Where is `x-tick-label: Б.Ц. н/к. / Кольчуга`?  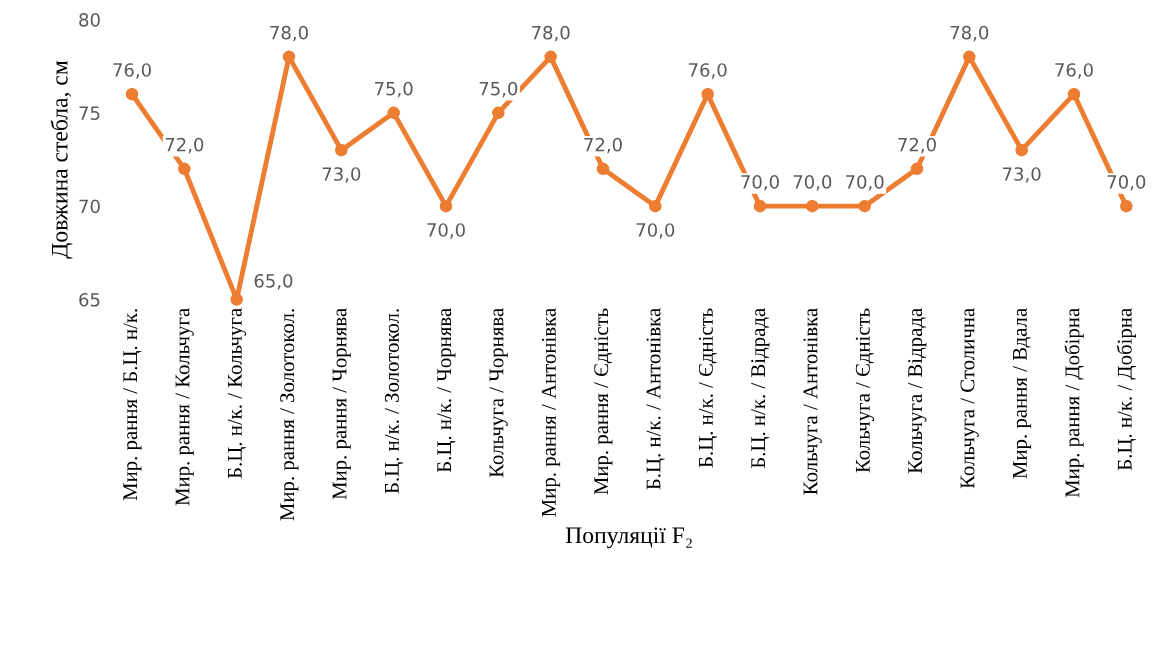 x-tick-label: Б.Ц. н/к. / Кольчуга is located at coordinates (237, 393).